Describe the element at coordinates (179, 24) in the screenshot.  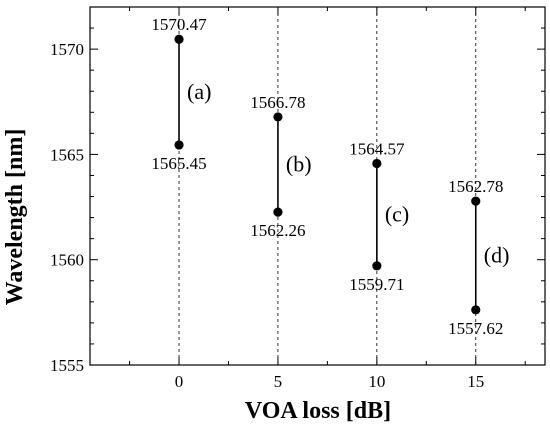
I see `upper-value-label-0: 1570.47` at that location.